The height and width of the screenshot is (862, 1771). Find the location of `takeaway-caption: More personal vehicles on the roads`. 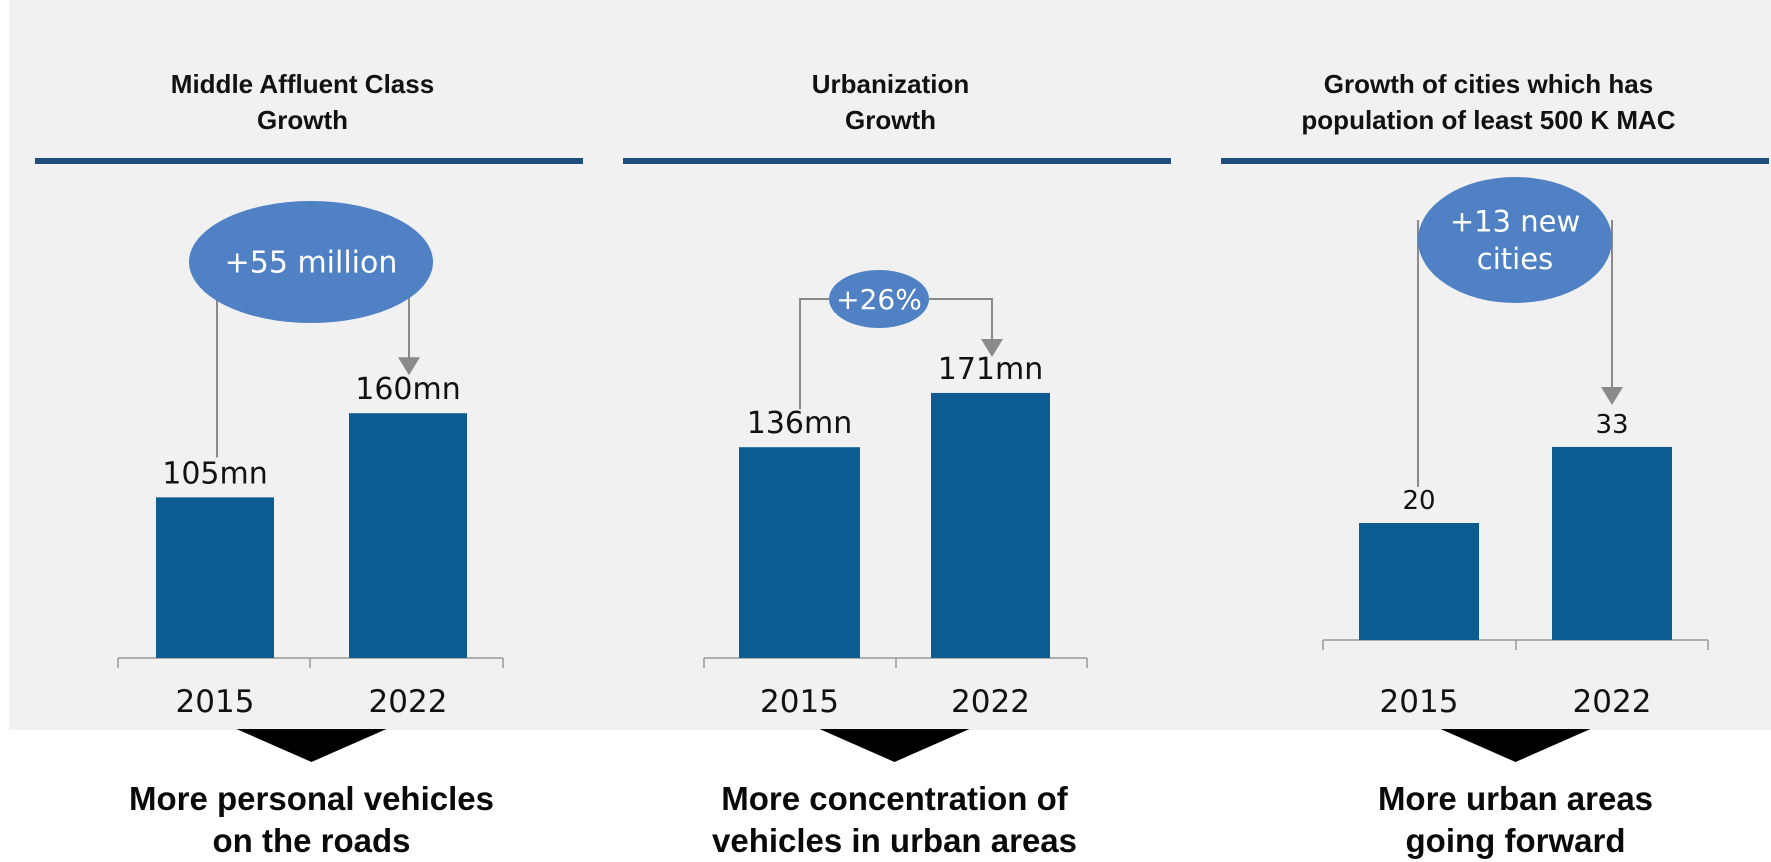

takeaway-caption: More personal vehicles on the roads is located at coordinates (311, 819).